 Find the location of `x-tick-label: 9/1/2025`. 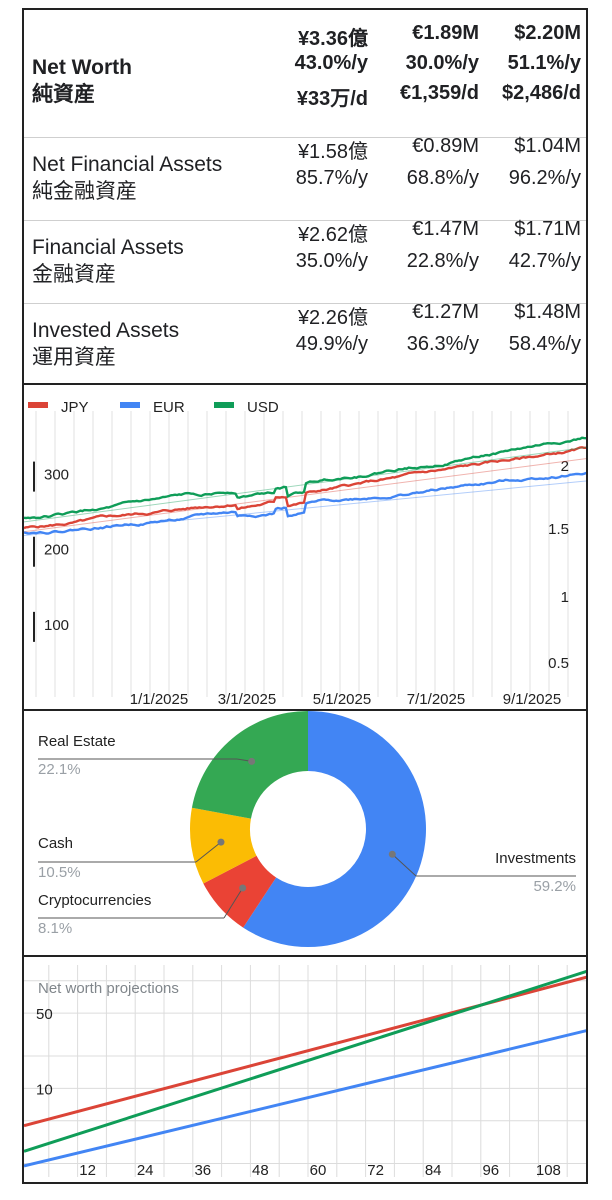

x-tick-label: 9/1/2025 is located at coordinates (532, 699).